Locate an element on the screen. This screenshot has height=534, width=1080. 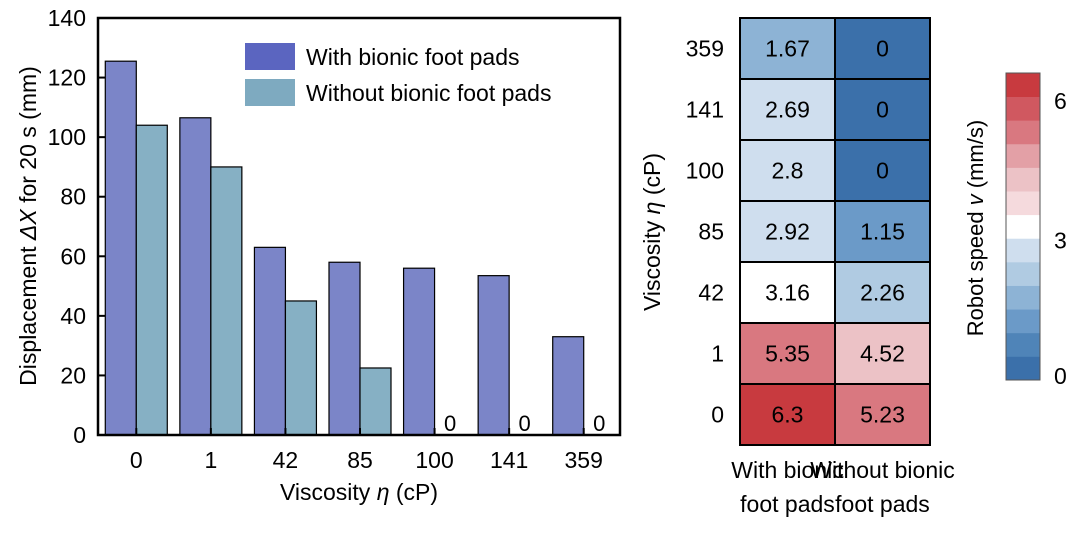
y-axis-ticks: 0 20 40 60 80 100 120 140 is located at coordinates (76, 226).